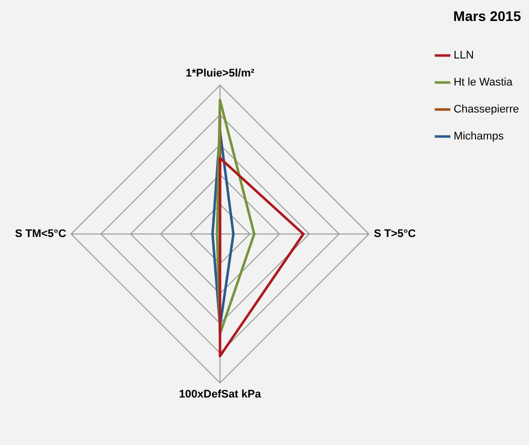 Image resolution: width=529 pixels, height=445 pixels. What do you see at coordinates (479, 136) in the screenshot?
I see `legend-label: Michamps` at bounding box center [479, 136].